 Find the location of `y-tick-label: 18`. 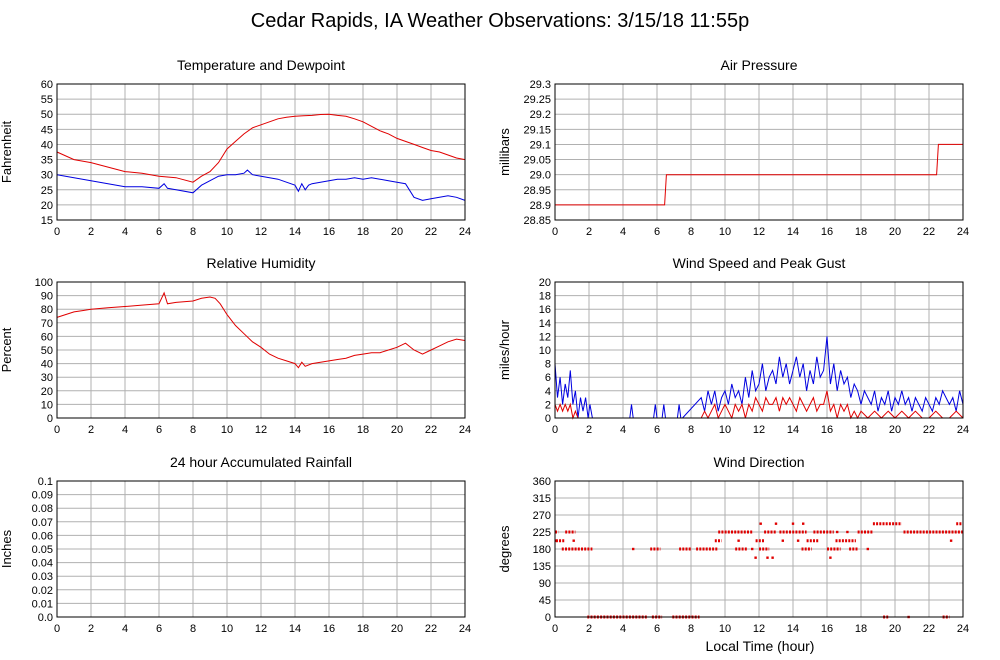

y-tick-label: 18 is located at coordinates (545, 297).